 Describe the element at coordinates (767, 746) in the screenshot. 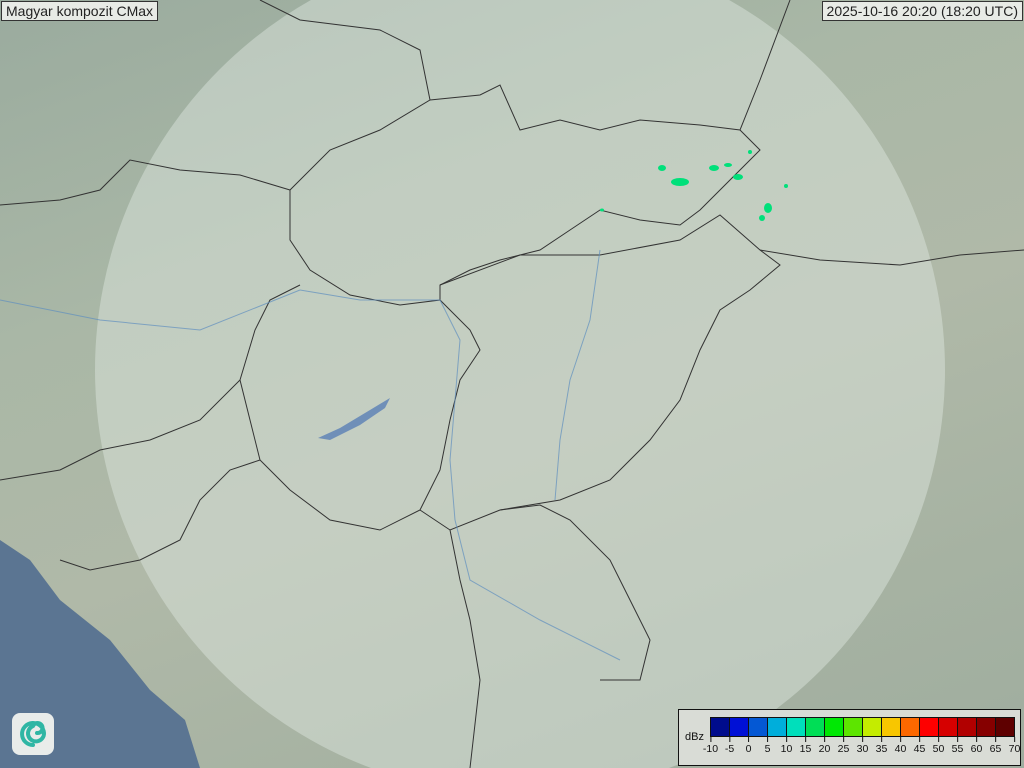

I see `legend-tick-label: 5` at that location.